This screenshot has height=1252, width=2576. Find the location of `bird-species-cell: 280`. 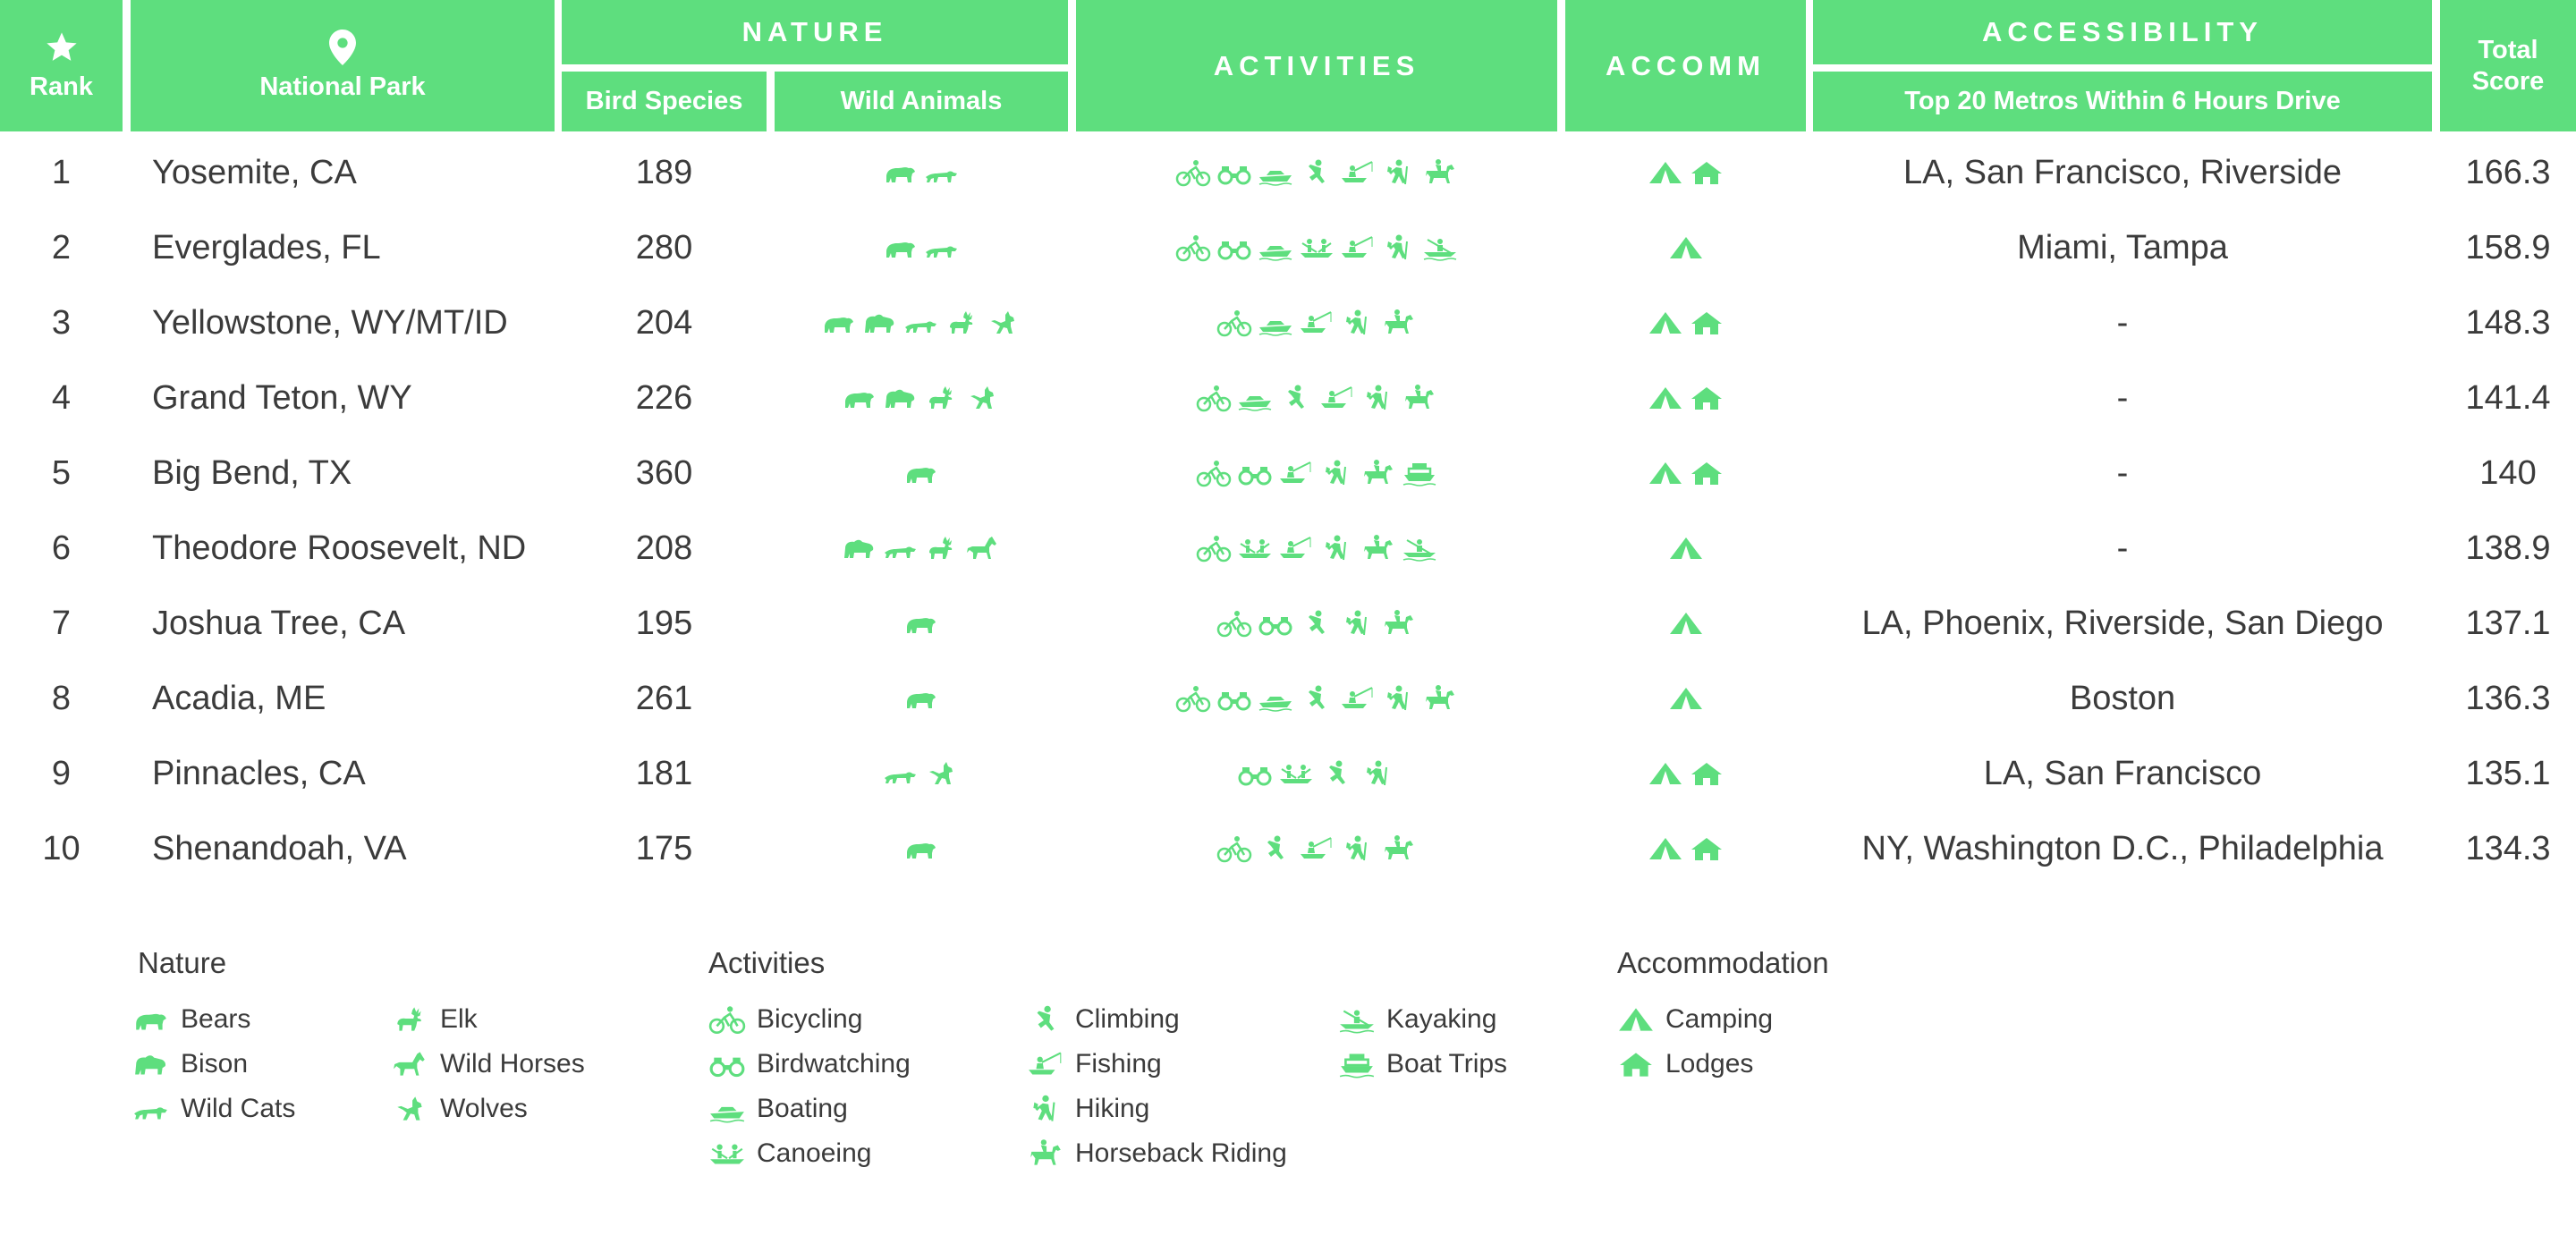

bird-species-cell: 280 is located at coordinates (664, 247).